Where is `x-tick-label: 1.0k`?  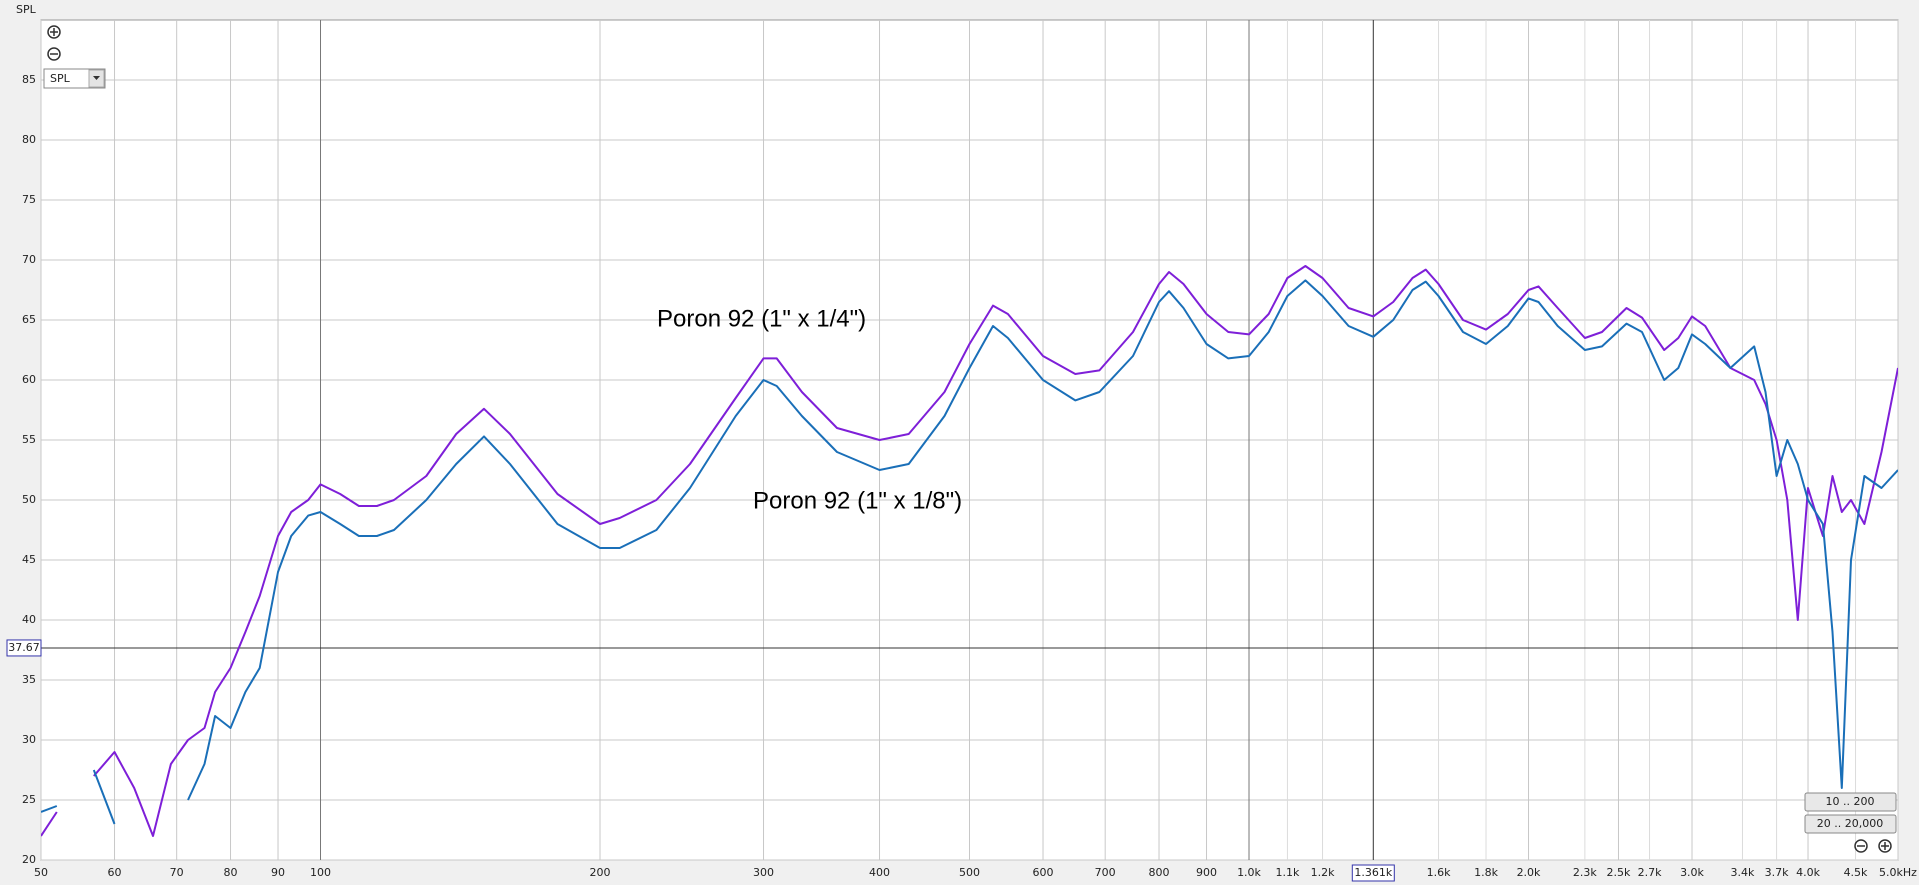
x-tick-label: 1.0k is located at coordinates (1249, 872).